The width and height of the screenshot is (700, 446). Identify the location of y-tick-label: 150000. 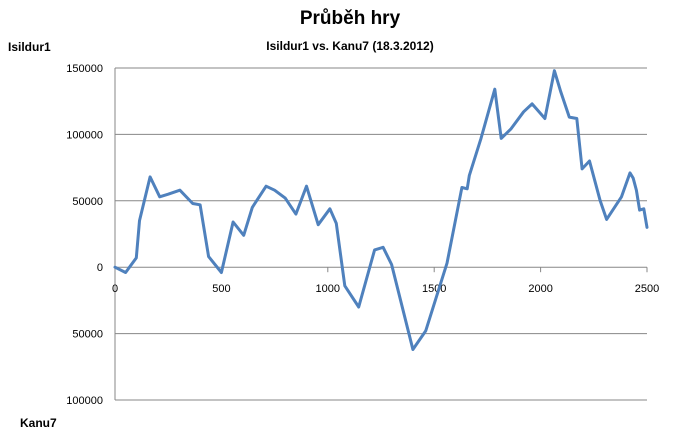
(84, 69).